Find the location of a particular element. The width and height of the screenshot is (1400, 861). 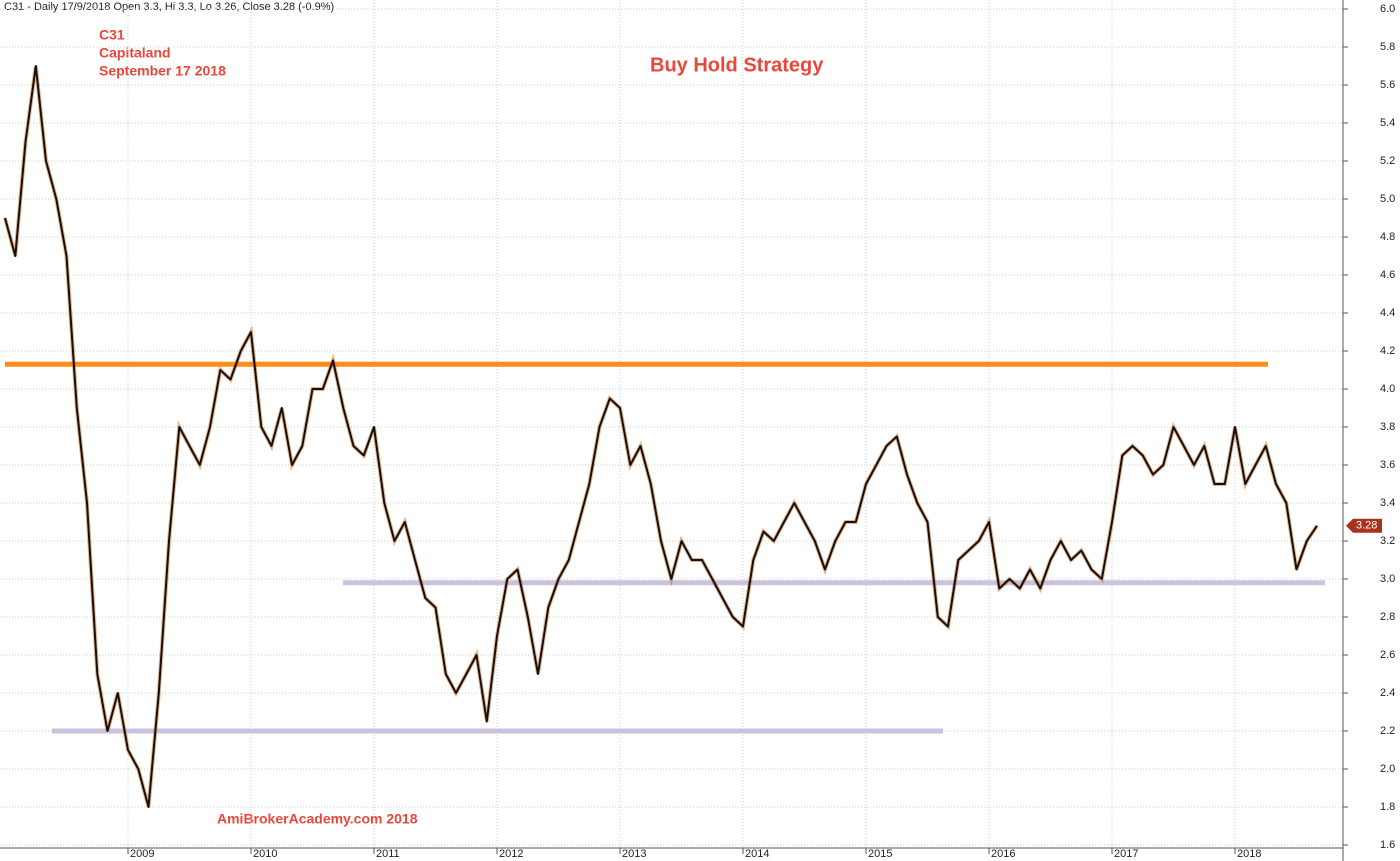

y-tick-label: 3.6 is located at coordinates (1387, 465).